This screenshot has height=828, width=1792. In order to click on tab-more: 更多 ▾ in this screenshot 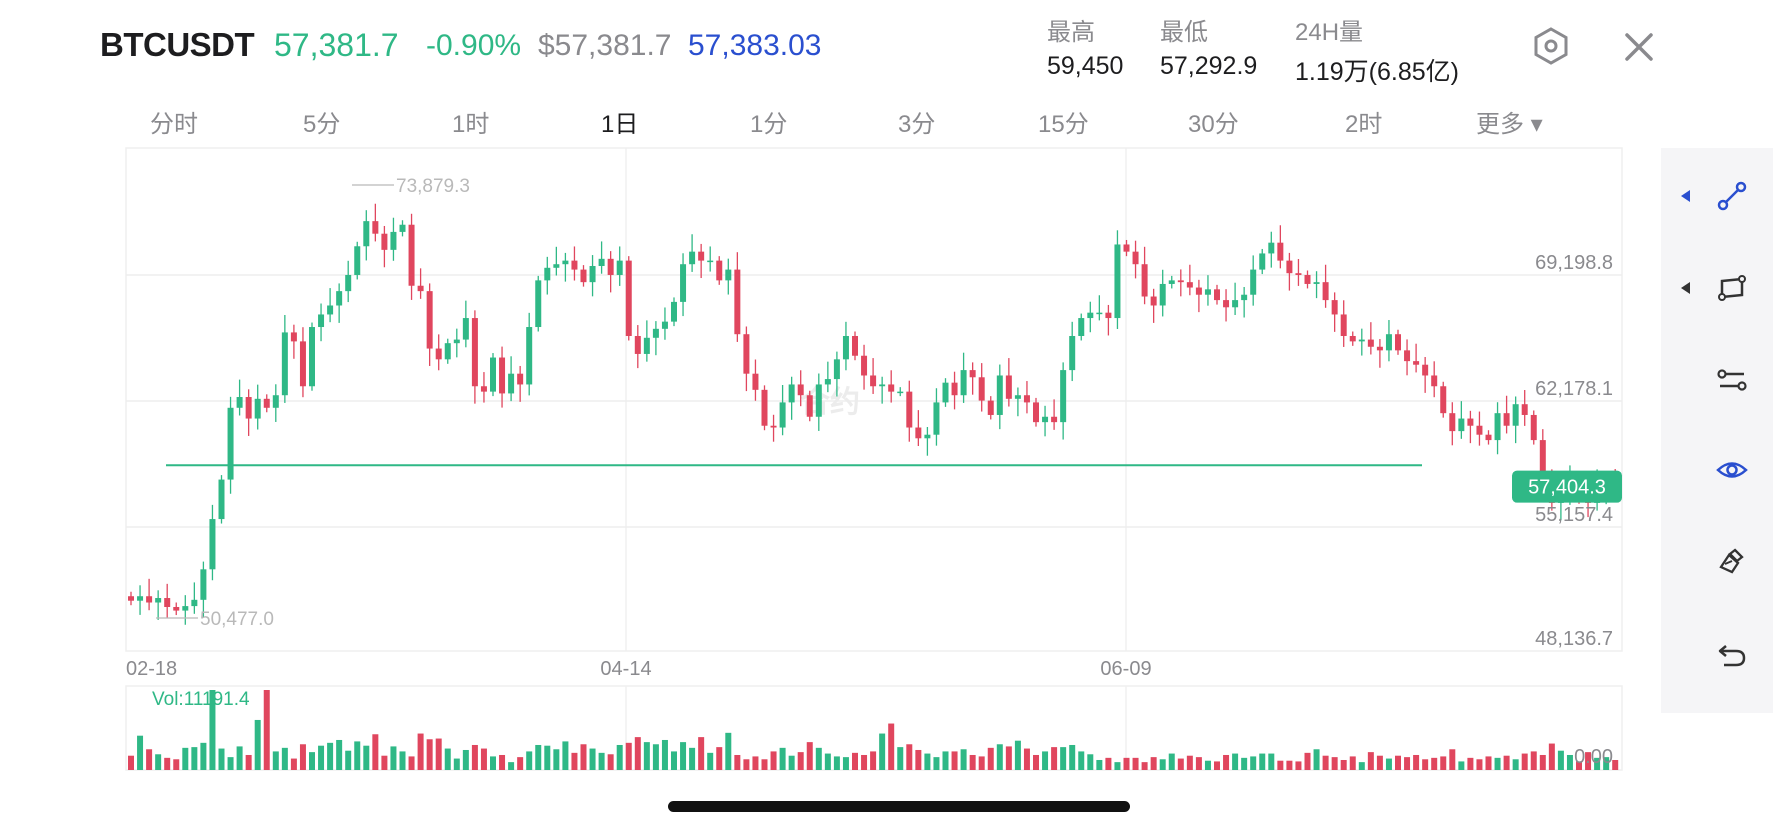, I will do `click(1509, 124)`.